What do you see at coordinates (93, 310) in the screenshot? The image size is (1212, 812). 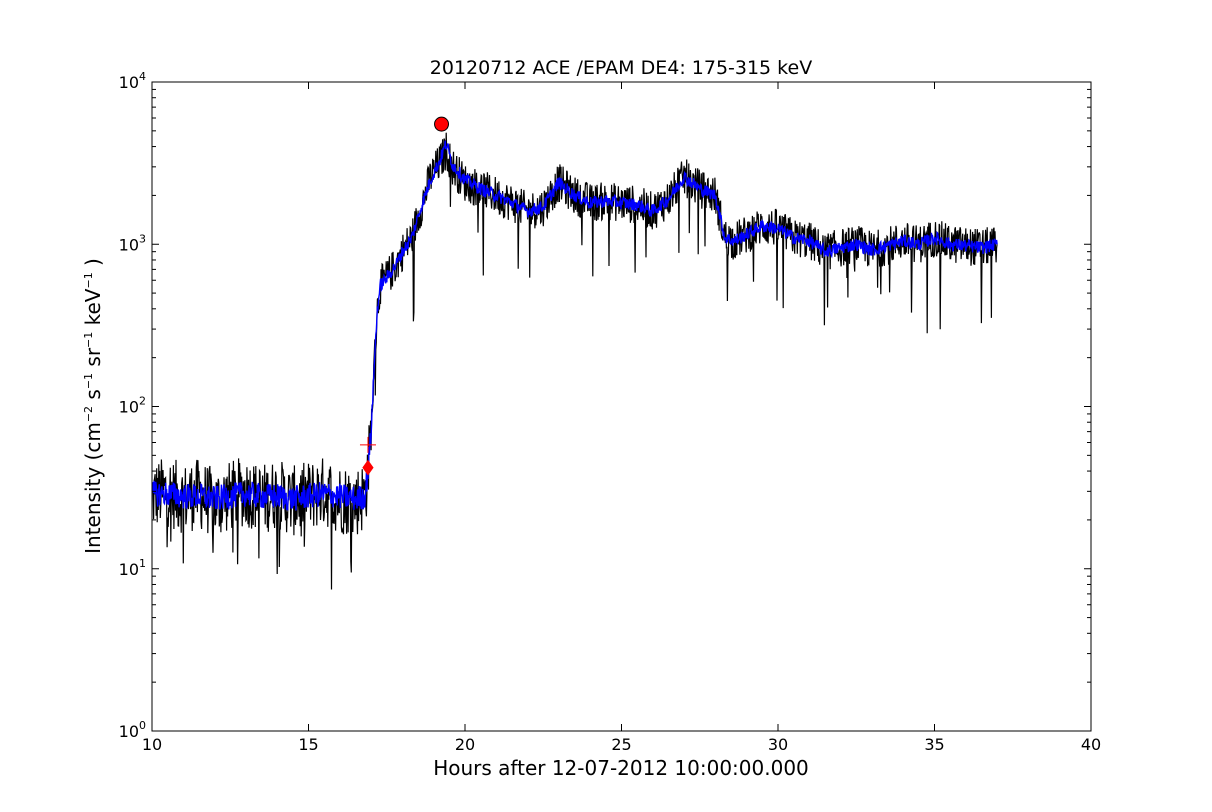 I see `y-label-mid3: keV` at bounding box center [93, 310].